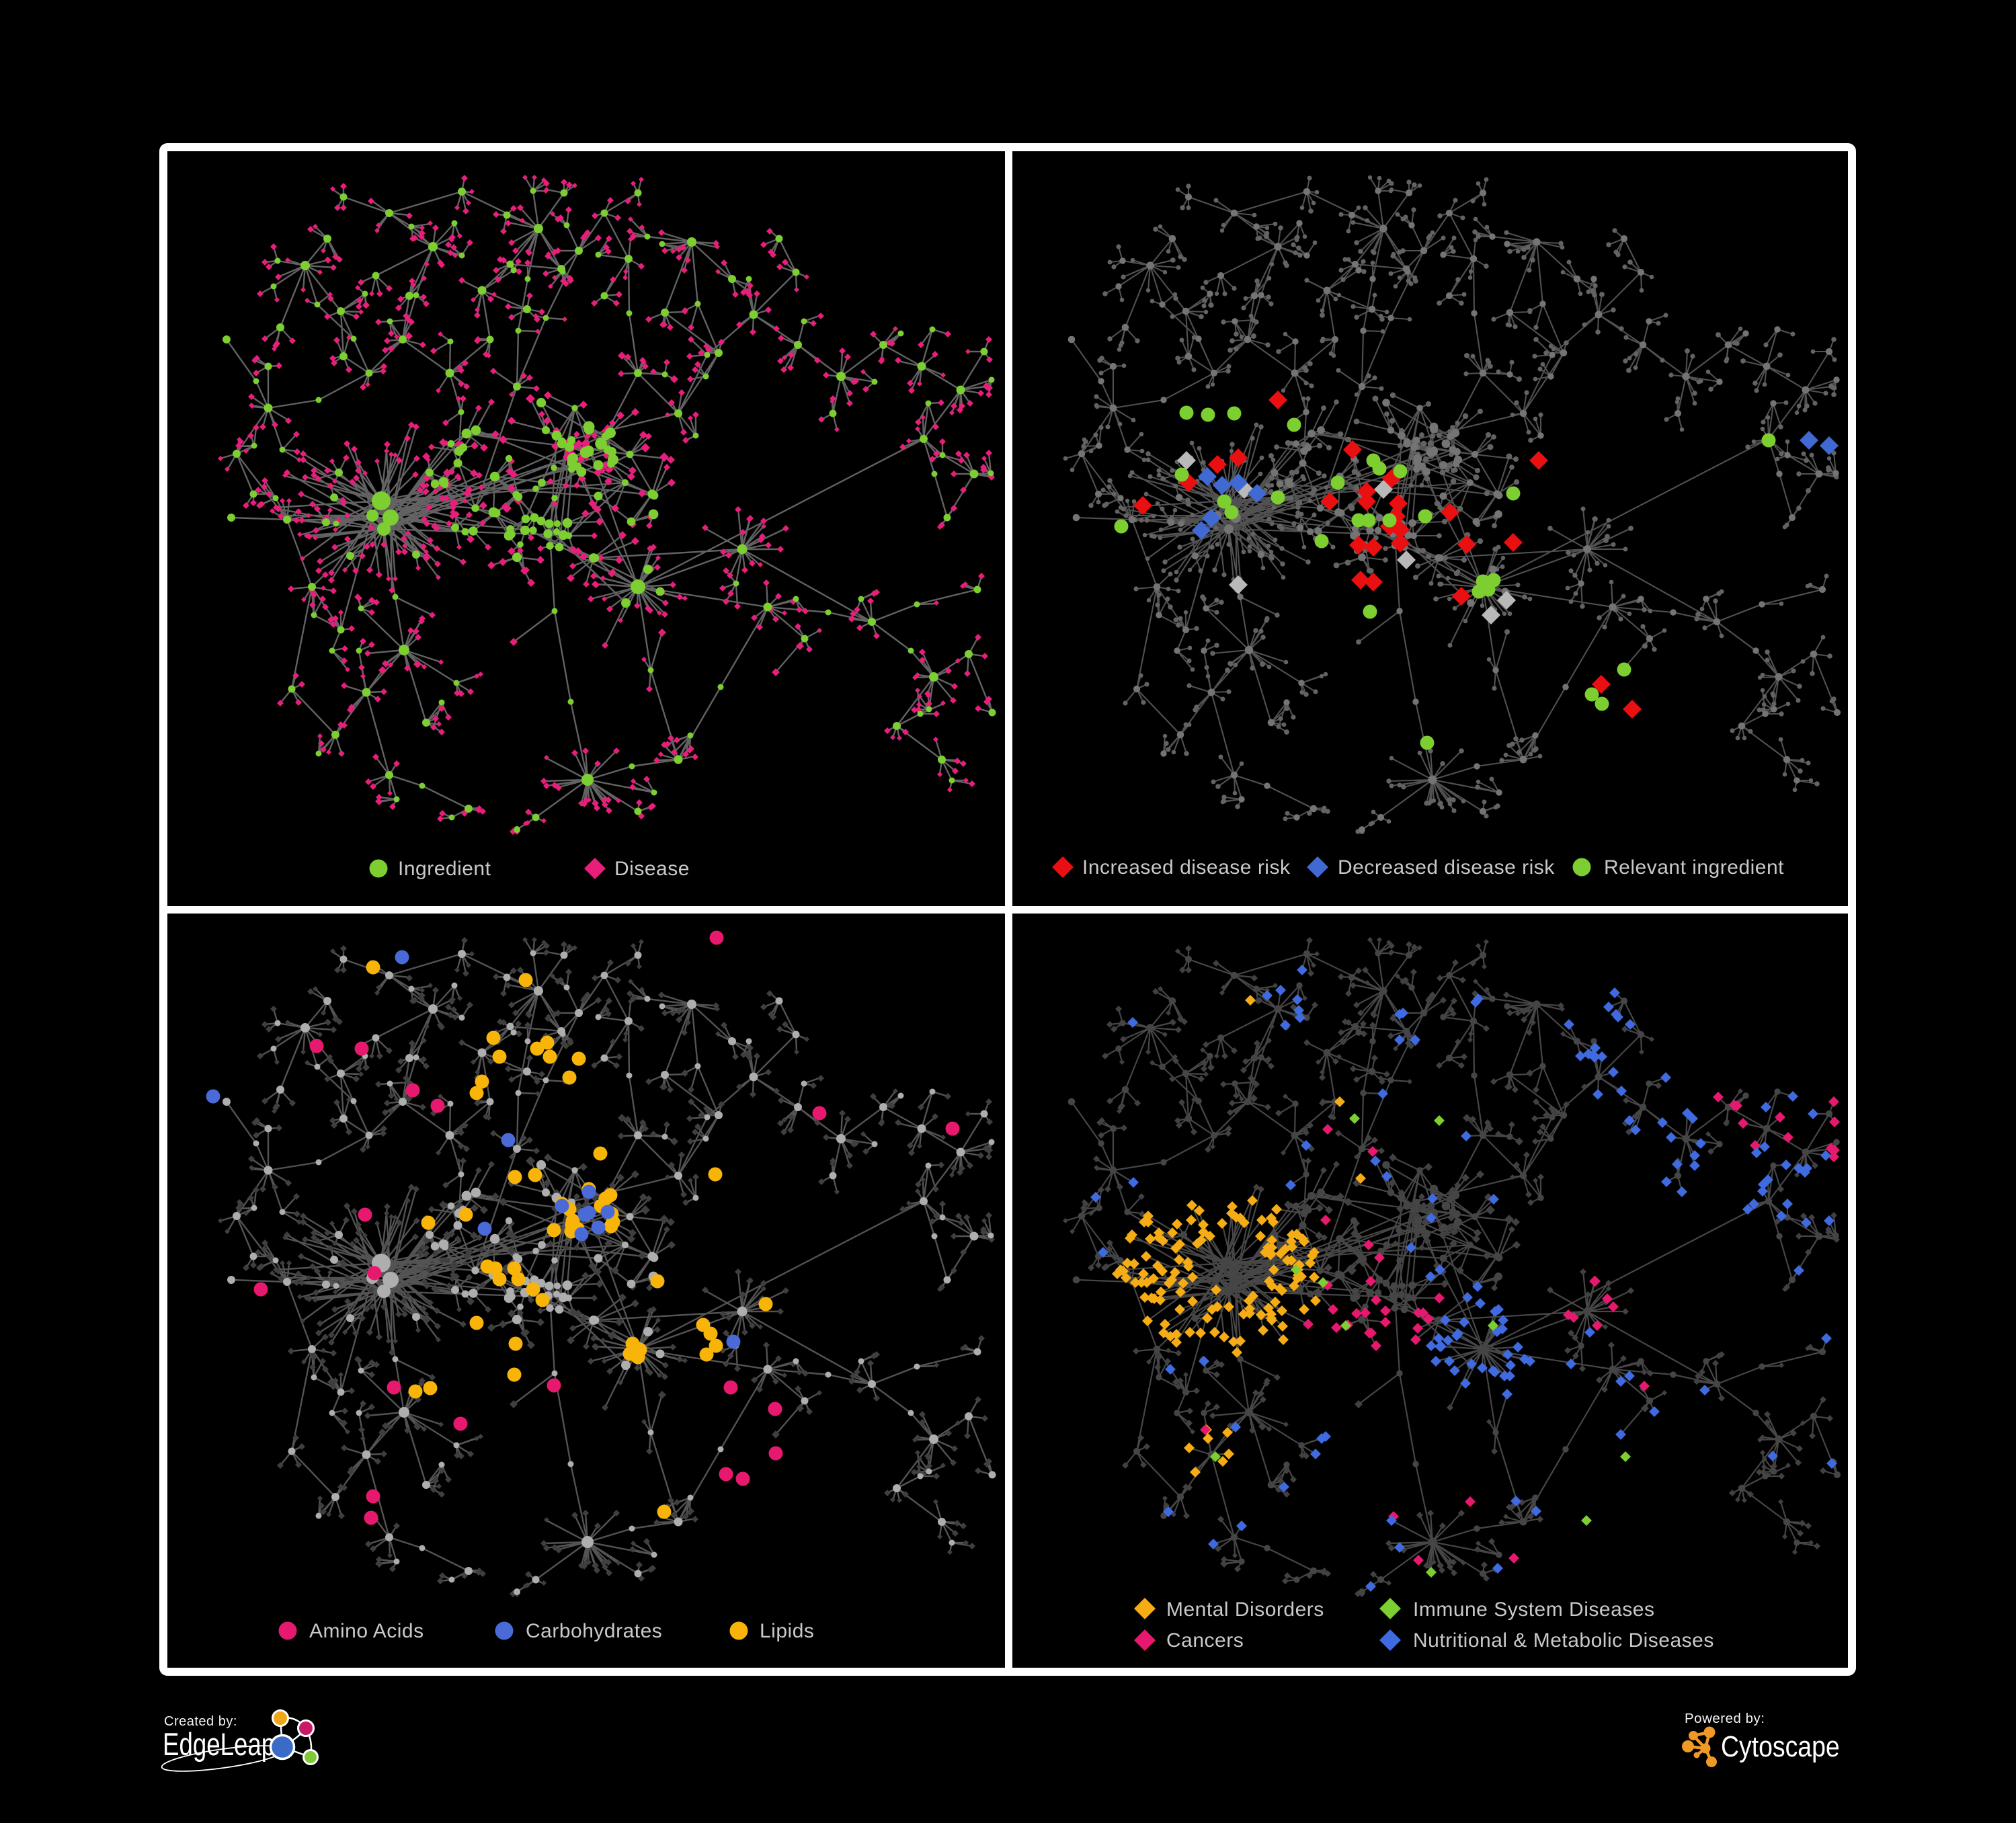  Describe the element at coordinates (594, 1631) in the screenshot. I see `svg-text: Carbohydrates` at that location.